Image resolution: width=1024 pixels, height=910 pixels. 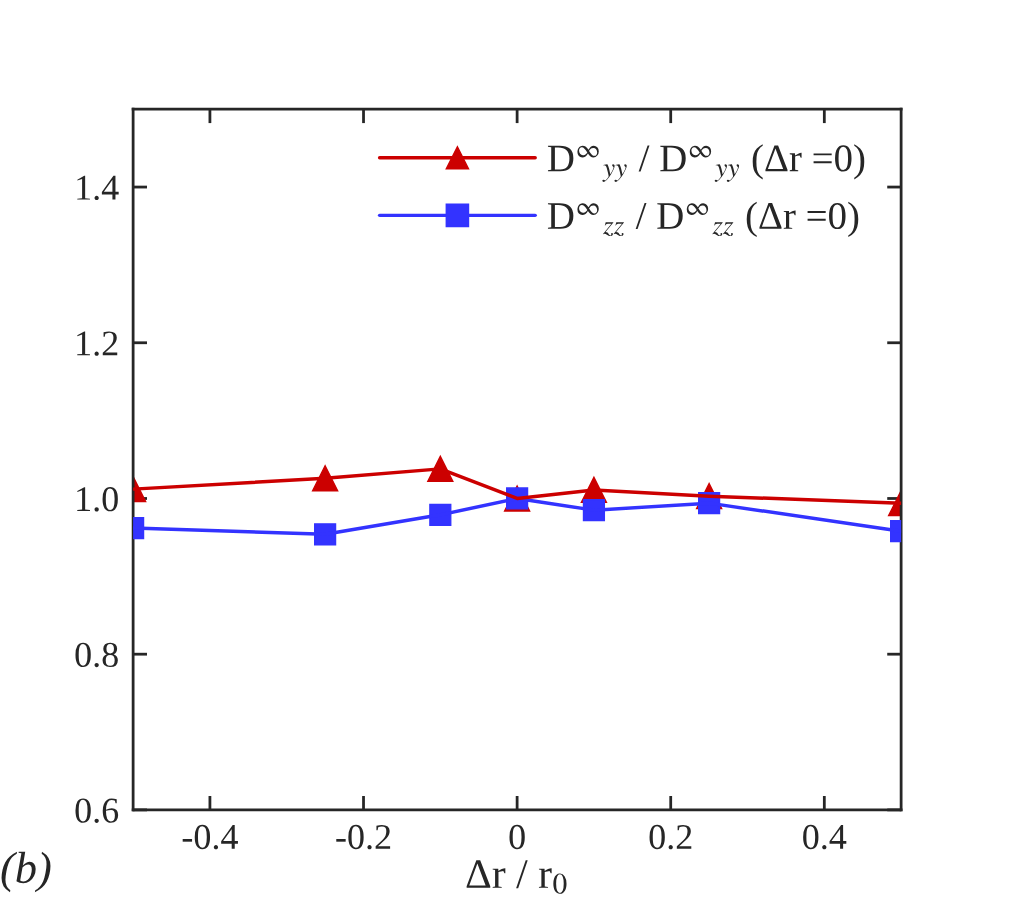 What do you see at coordinates (97, 499) in the screenshot?
I see `y-tick-label: 1.0` at bounding box center [97, 499].